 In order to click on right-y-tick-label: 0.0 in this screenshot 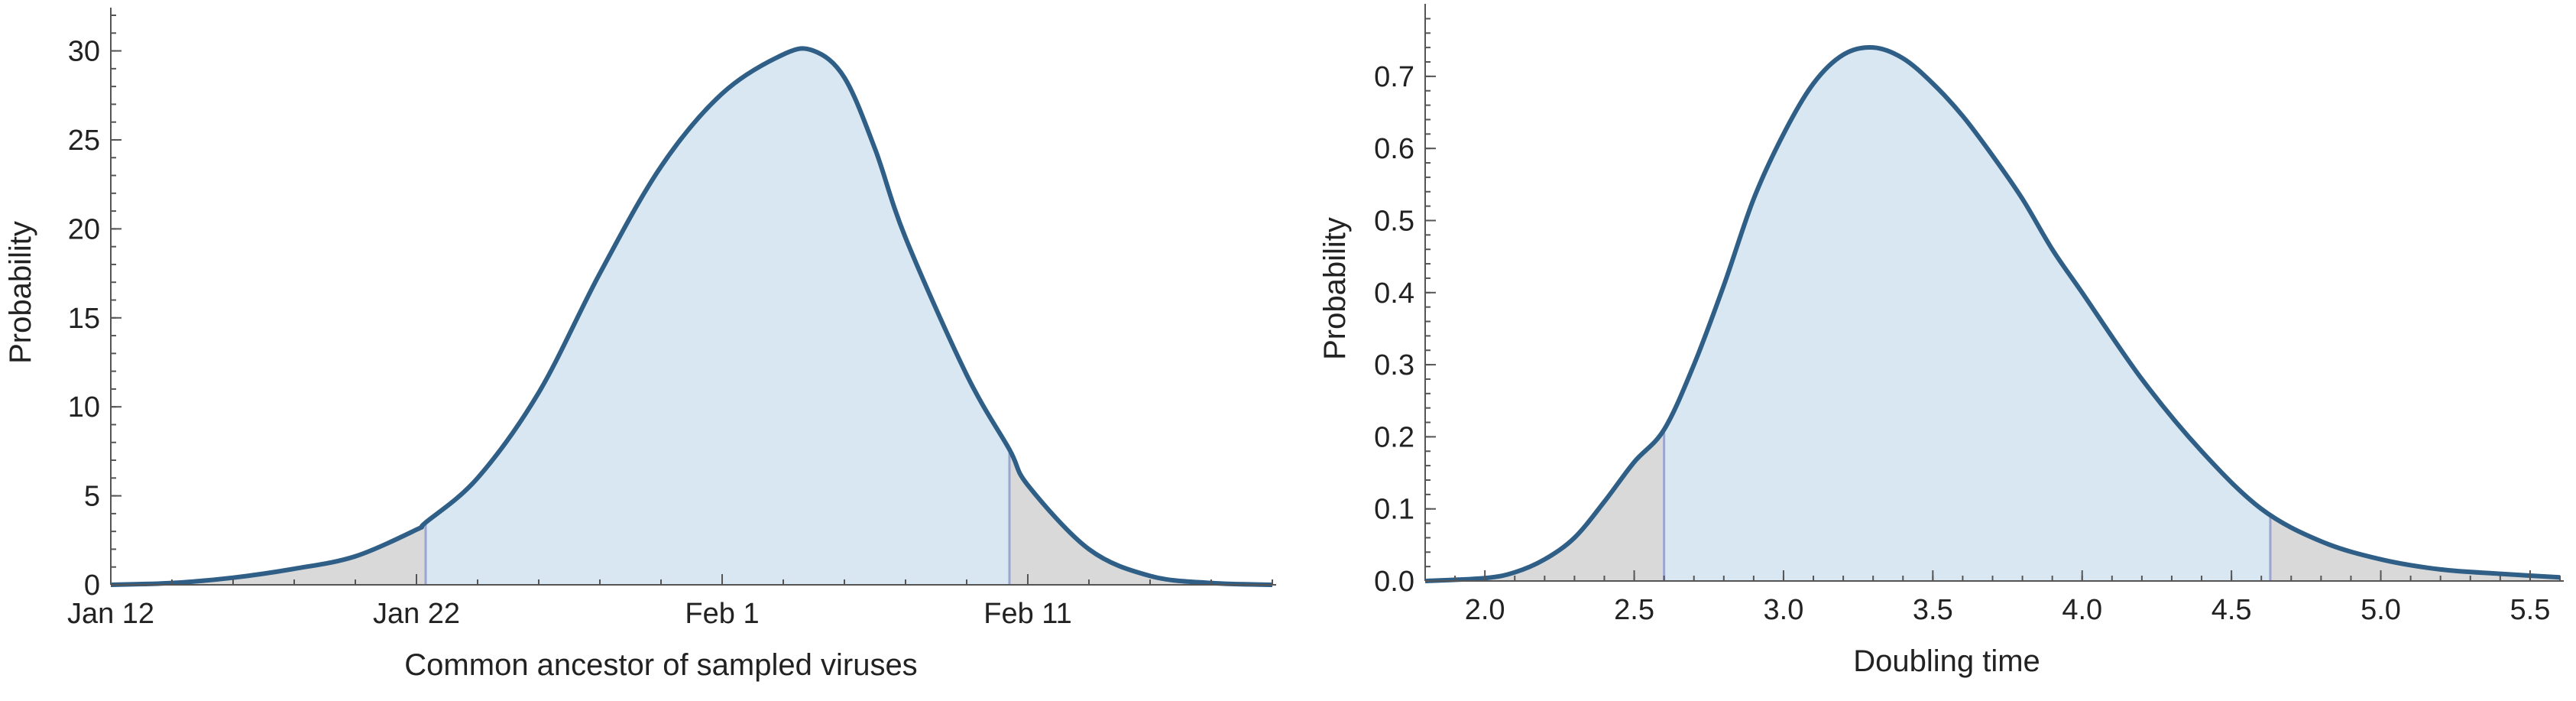, I will do `click(1394, 582)`.